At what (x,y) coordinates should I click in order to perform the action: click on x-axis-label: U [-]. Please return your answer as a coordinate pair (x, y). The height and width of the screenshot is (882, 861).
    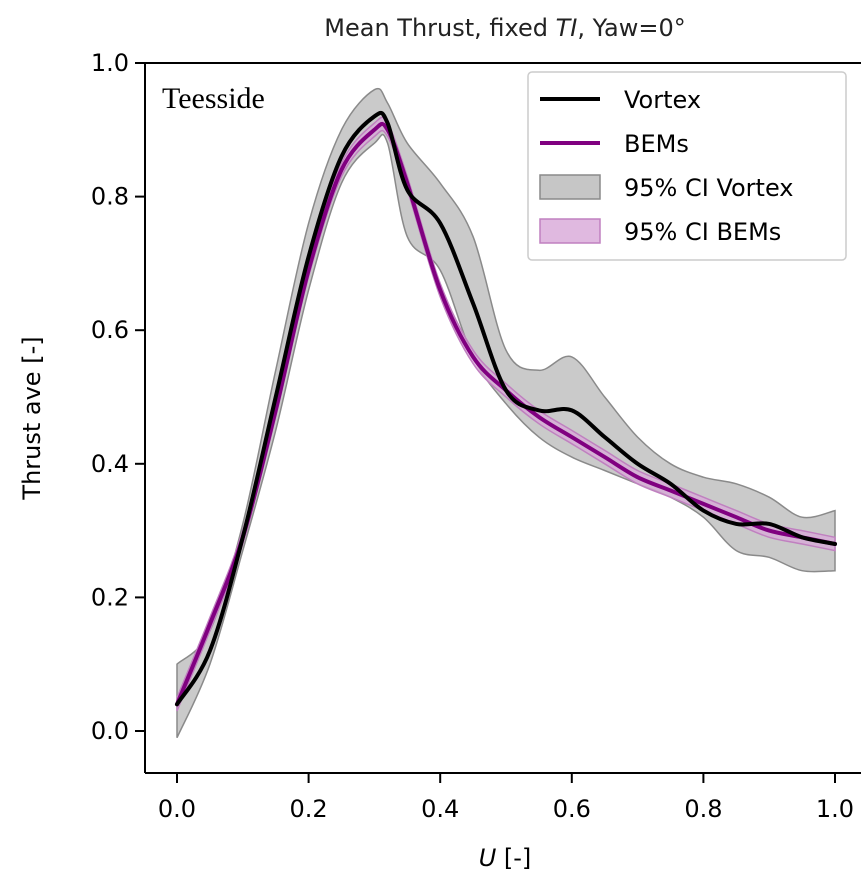
    Looking at the image, I should click on (505, 858).